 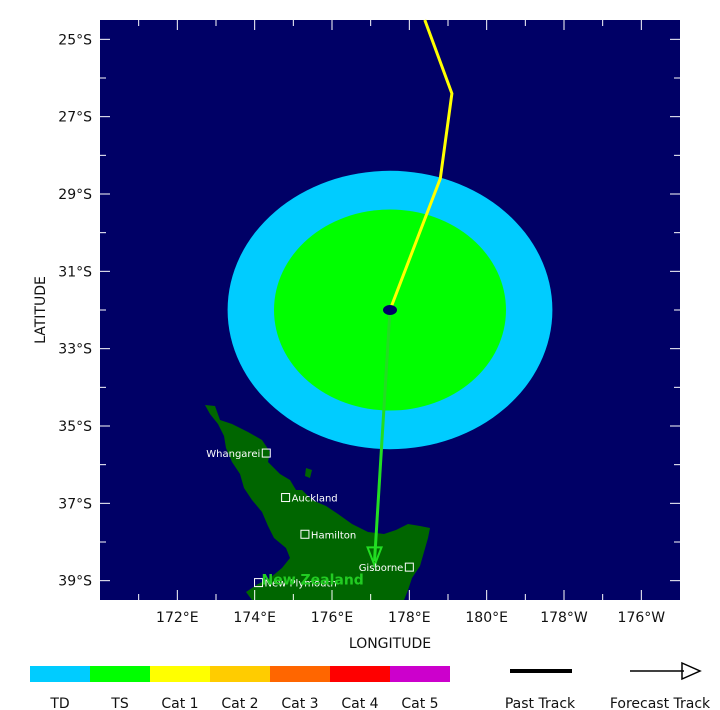 What do you see at coordinates (660, 703) in the screenshot?
I see `forecast-track-legend-label: Forecast Track` at bounding box center [660, 703].